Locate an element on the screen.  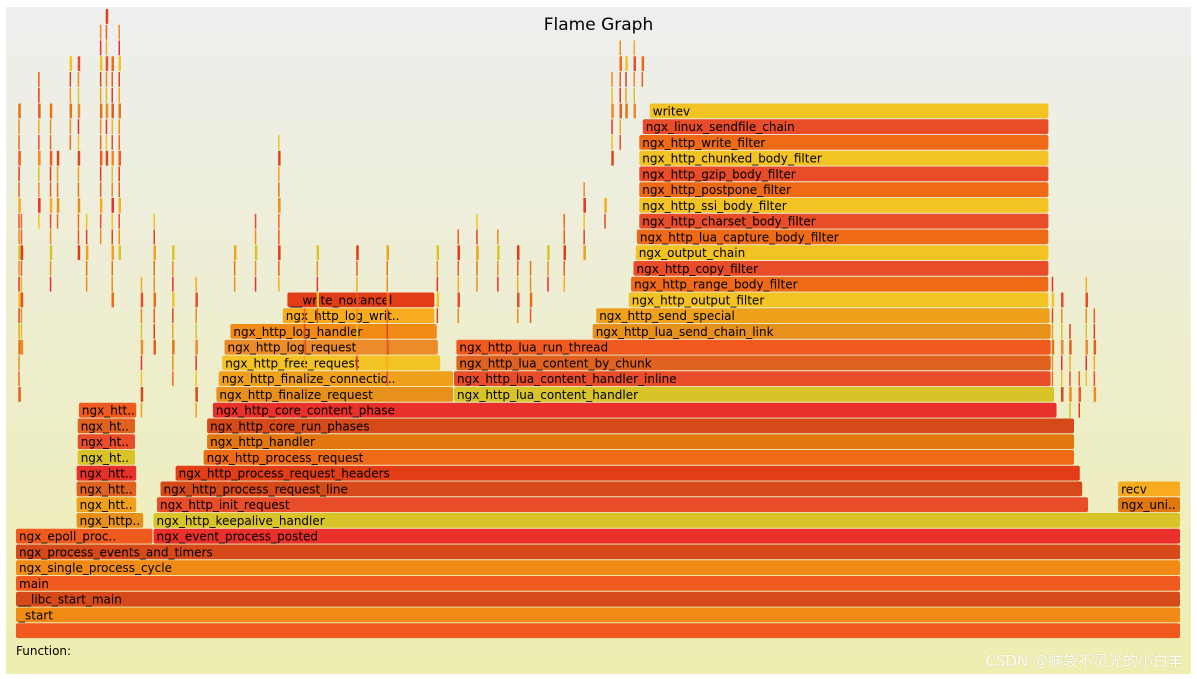
flame-frame: ngx_output_chain is located at coordinates (842, 253).